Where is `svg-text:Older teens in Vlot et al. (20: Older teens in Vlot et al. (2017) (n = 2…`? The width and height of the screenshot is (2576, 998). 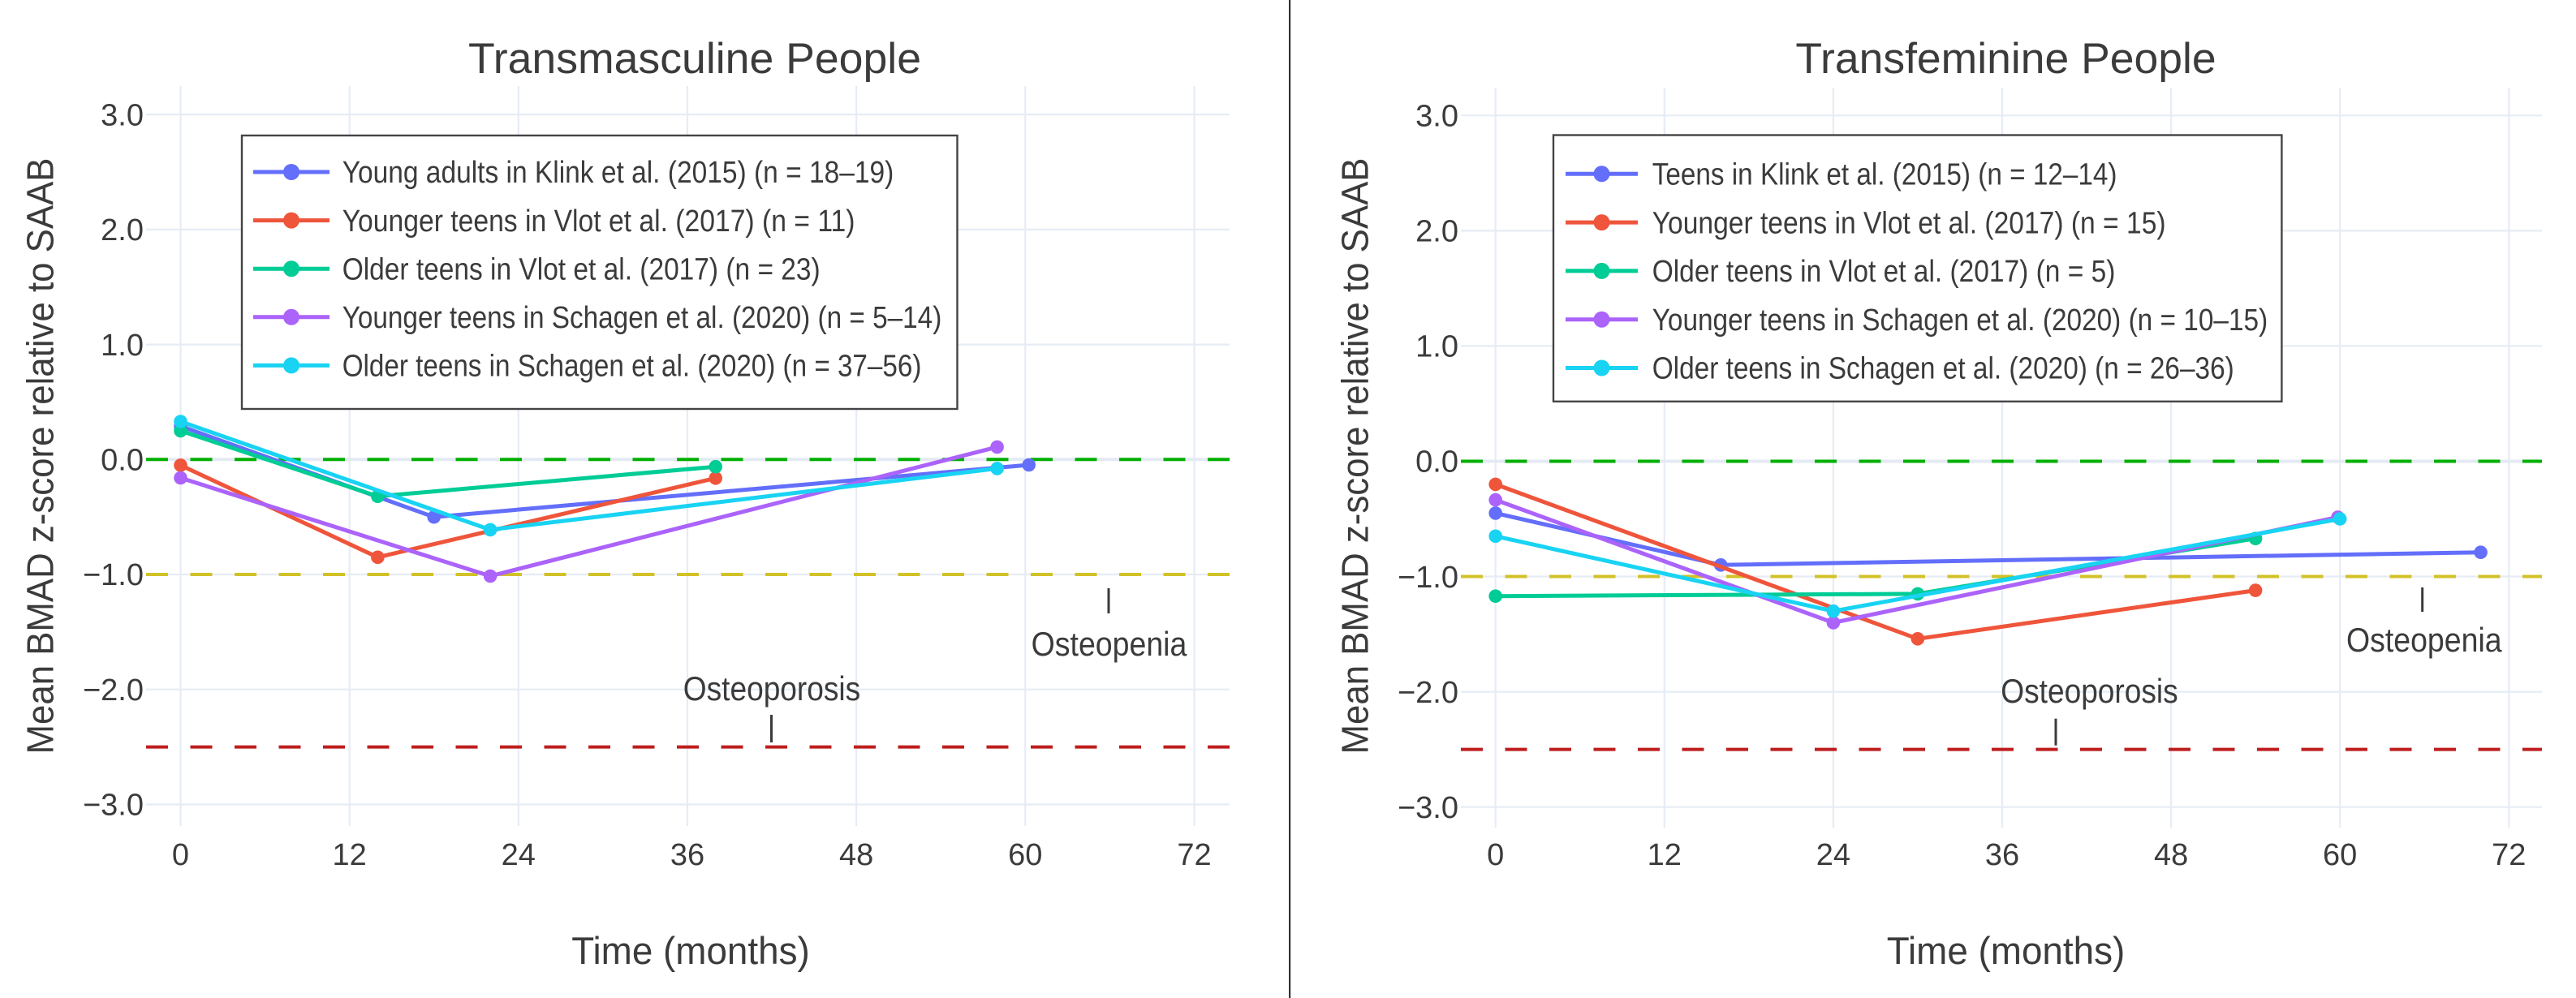
svg-text:Older teens in Vlot et al. (20: Older teens in Vlot et al. (2017) (n = 2… is located at coordinates (581, 269).